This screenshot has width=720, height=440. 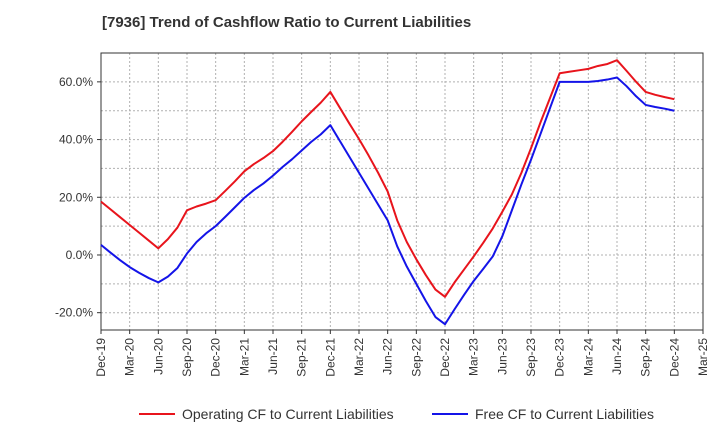 What do you see at coordinates (330, 357) in the screenshot?
I see `x-tick-label: Dec-21` at bounding box center [330, 357].